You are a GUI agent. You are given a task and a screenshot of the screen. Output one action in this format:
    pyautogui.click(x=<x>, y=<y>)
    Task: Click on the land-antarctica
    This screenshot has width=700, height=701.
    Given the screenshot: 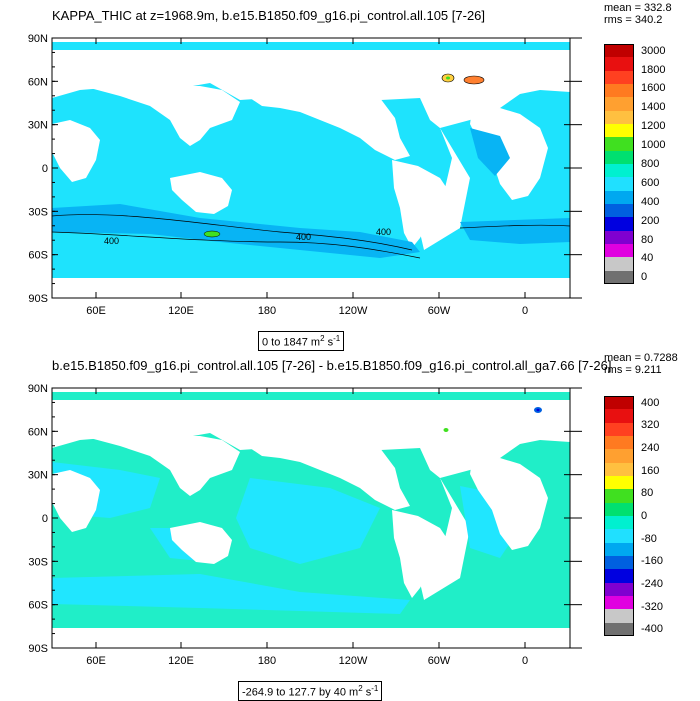 What is the action you would take?
    pyautogui.click(x=311, y=288)
    